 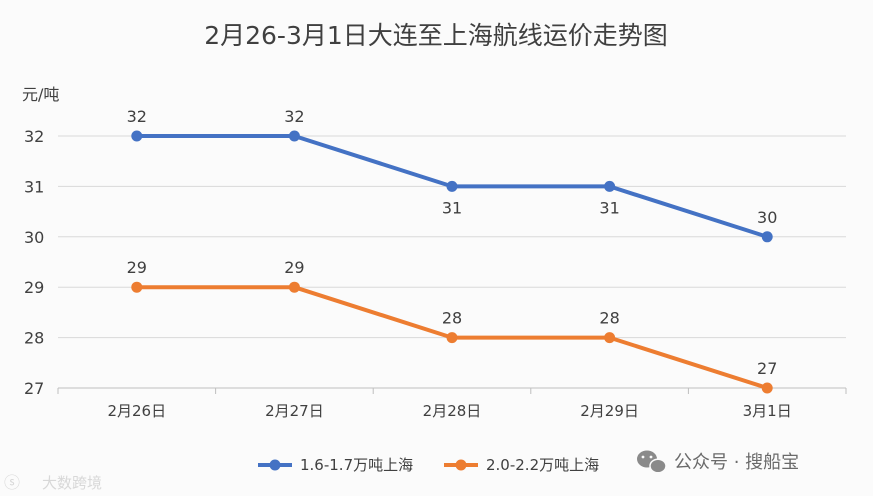 I want to click on x-axis: 2月26日 2月27日 2月28日 2月29日 3月1日, so click(x=452, y=404).